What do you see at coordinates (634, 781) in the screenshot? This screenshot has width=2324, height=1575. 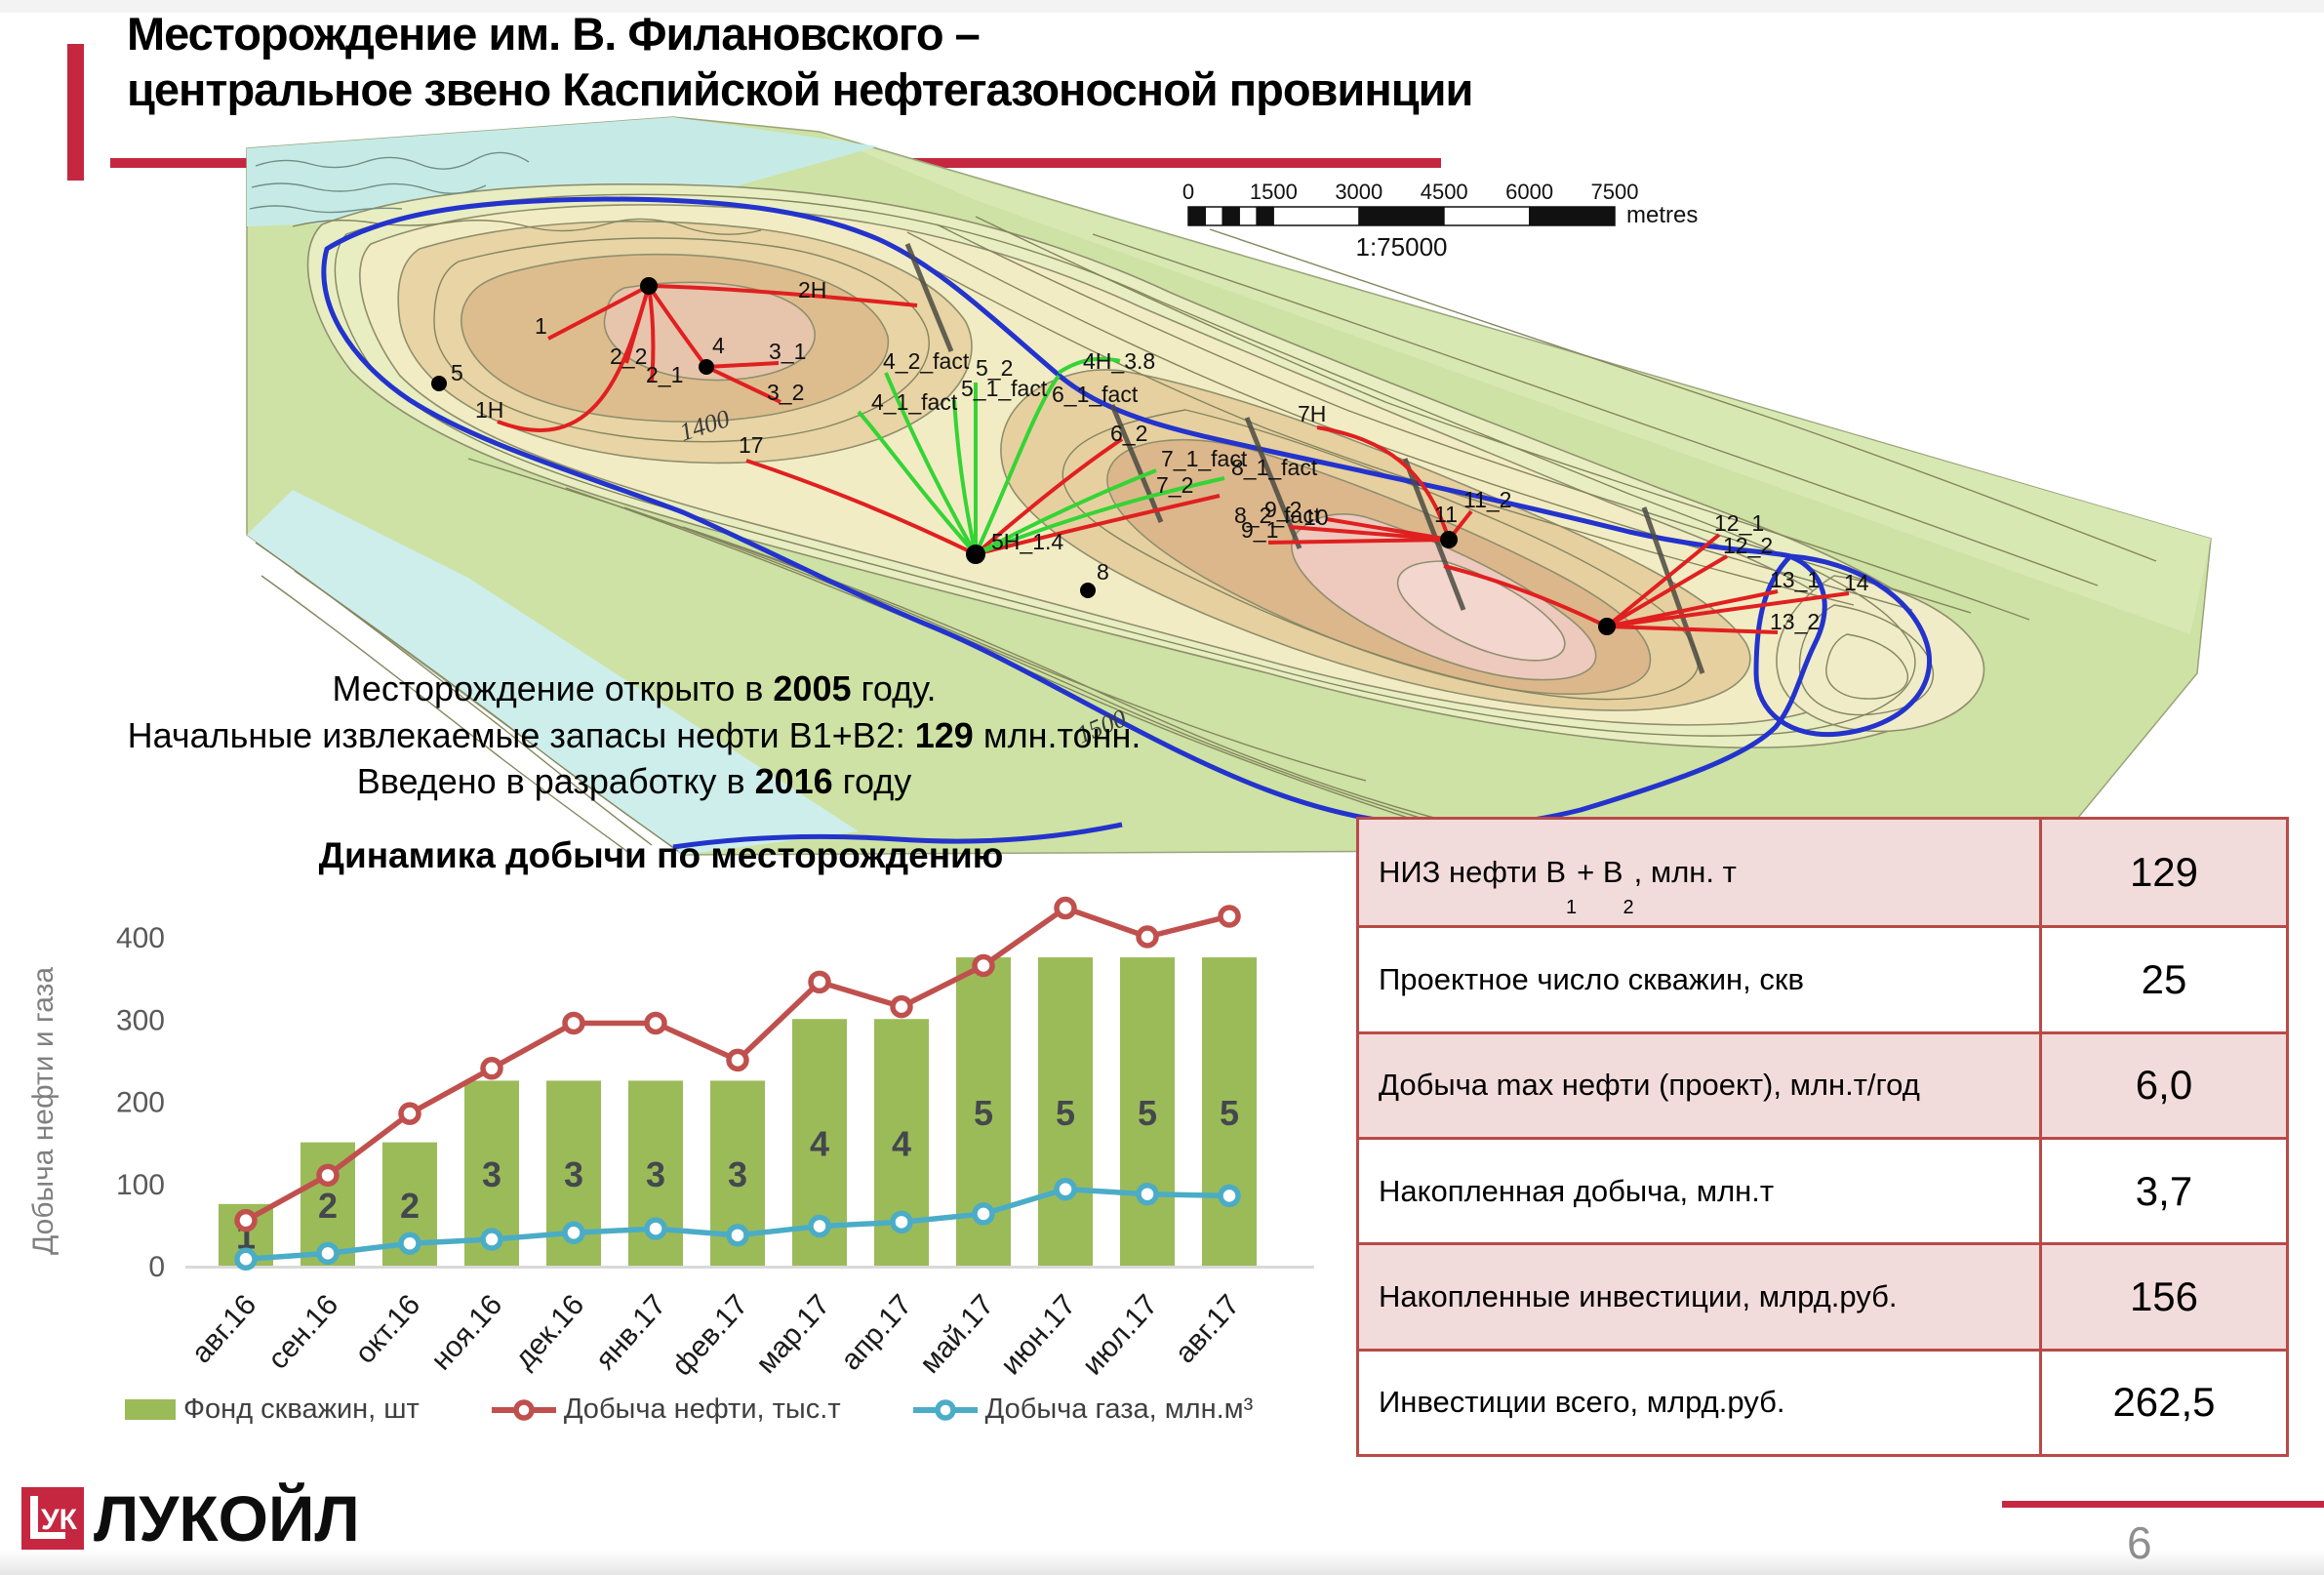 I see `field-info-line3: Введено в разработку в 2016 году` at bounding box center [634, 781].